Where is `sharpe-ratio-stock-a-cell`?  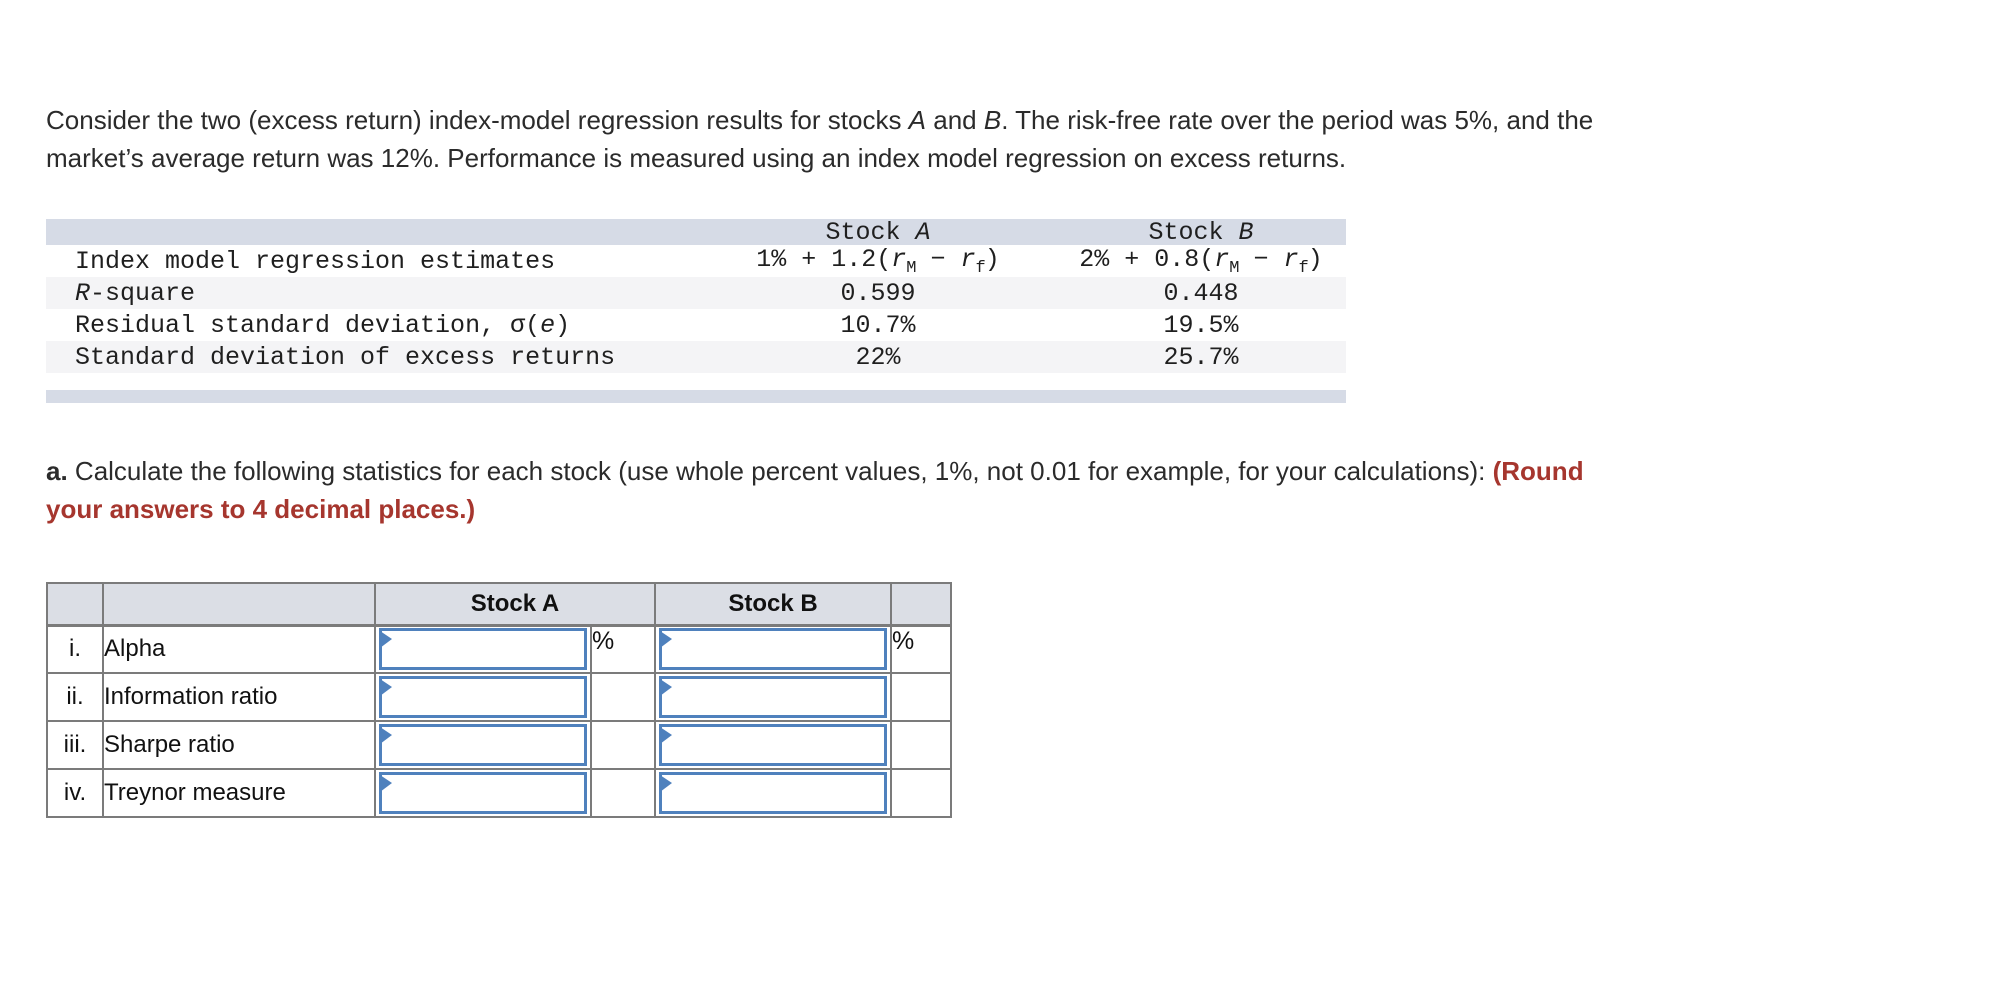 sharpe-ratio-stock-a-cell is located at coordinates (483, 745).